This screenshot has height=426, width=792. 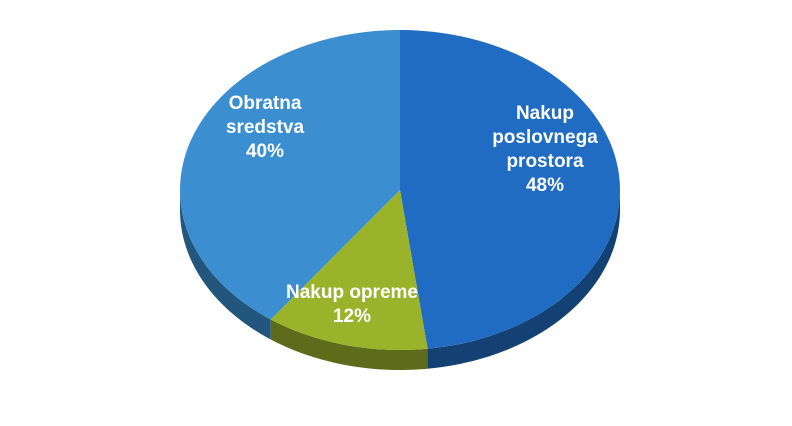 I want to click on value-label: 40%, so click(x=265, y=151).